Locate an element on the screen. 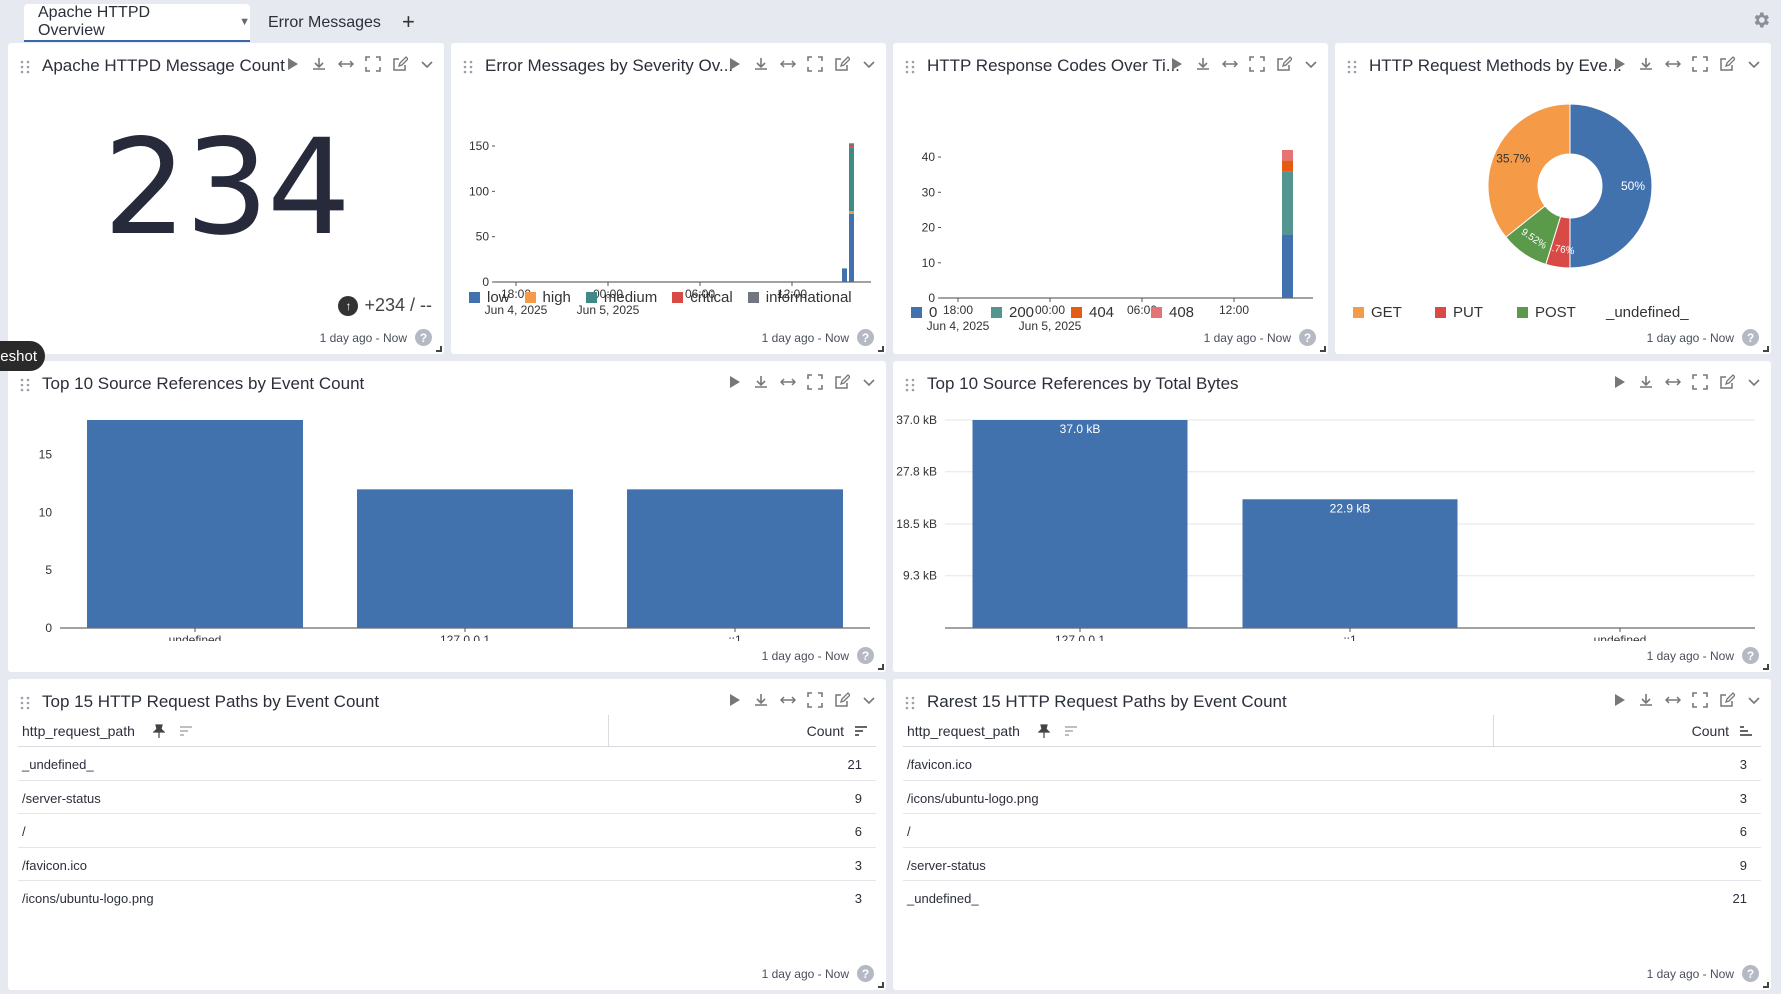 The width and height of the screenshot is (1781, 994). screenshot-tooltip: eshot is located at coordinates (22, 356).